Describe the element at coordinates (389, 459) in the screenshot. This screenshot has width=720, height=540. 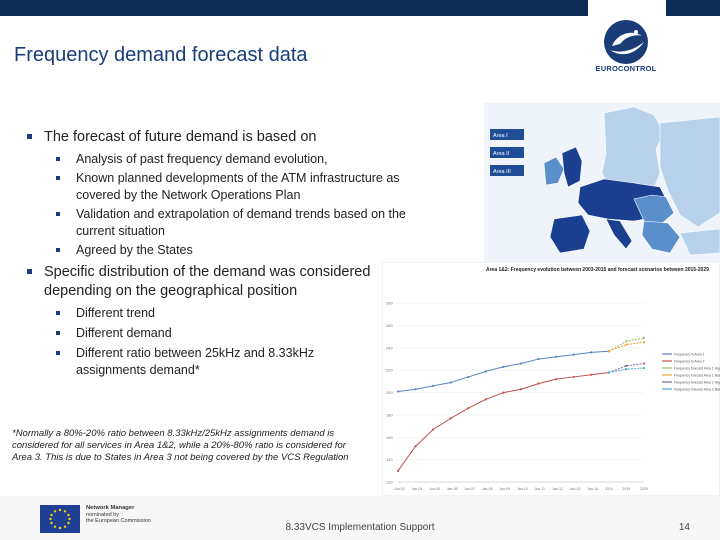
I see `y-tick-label: 140` at that location.